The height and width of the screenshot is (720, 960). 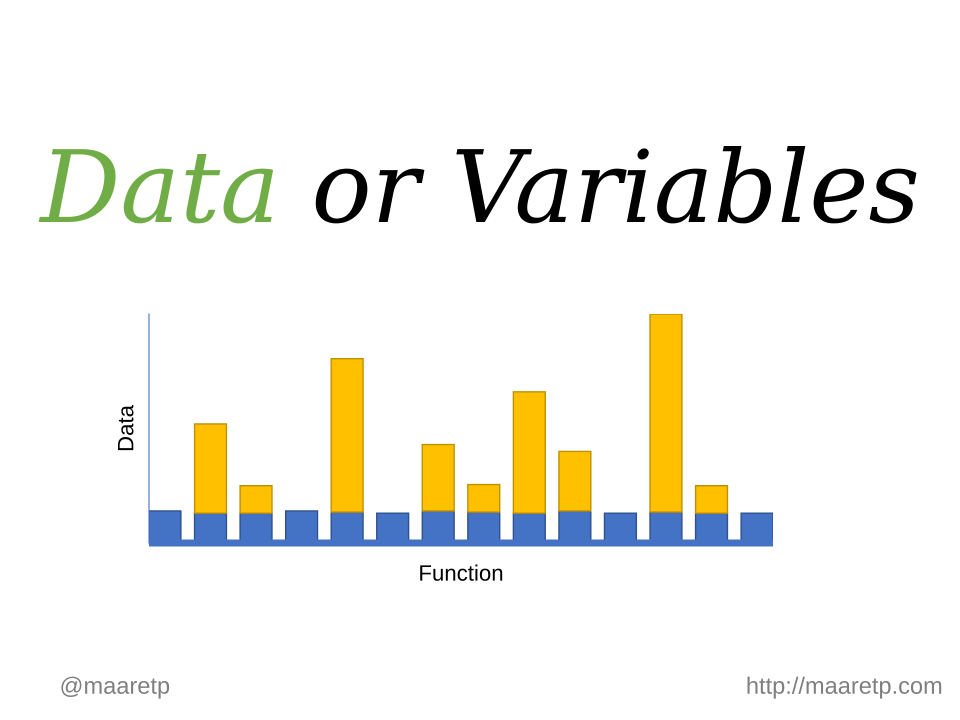 What do you see at coordinates (845, 687) in the screenshot?
I see `text: http://maaretp.com` at bounding box center [845, 687].